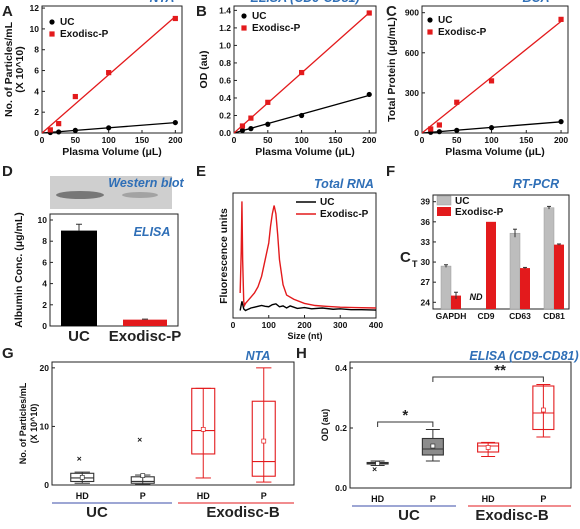 This screenshot has height=529, width=580. I want to click on y-tick-label: 0.4, so click(341, 368).